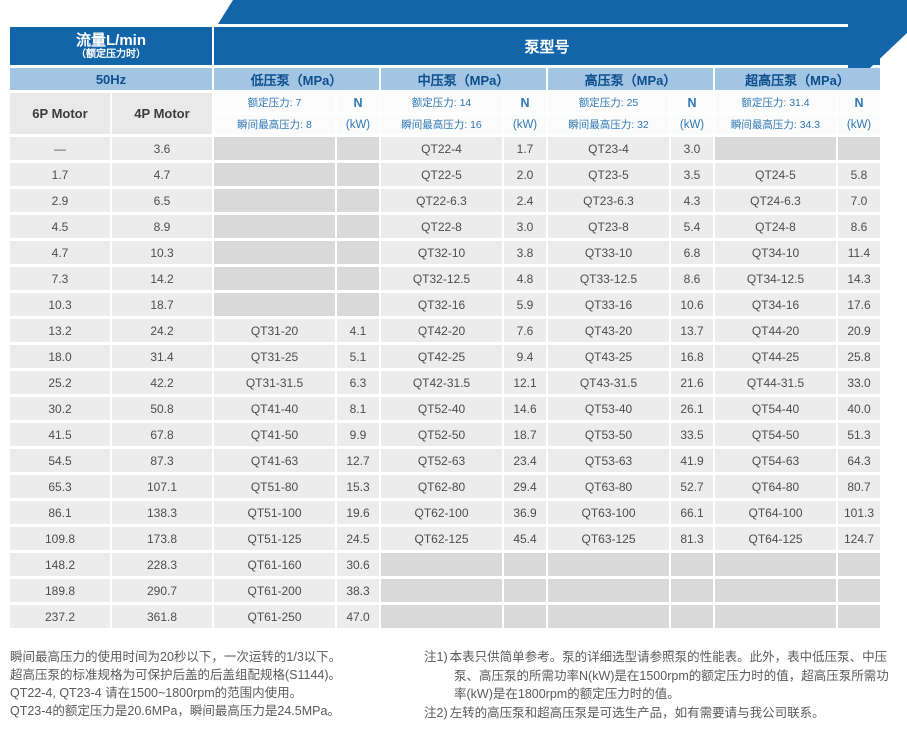 The width and height of the screenshot is (907, 729). I want to click on ultra-power-cell: 64.3, so click(859, 460).